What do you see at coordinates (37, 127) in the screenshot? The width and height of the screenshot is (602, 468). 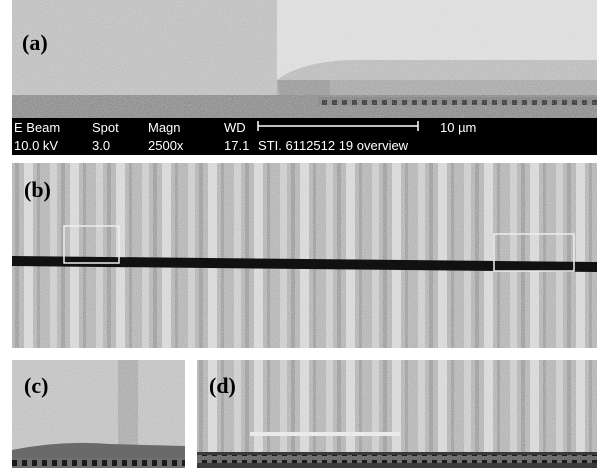 I see `databar-header: E Beam` at bounding box center [37, 127].